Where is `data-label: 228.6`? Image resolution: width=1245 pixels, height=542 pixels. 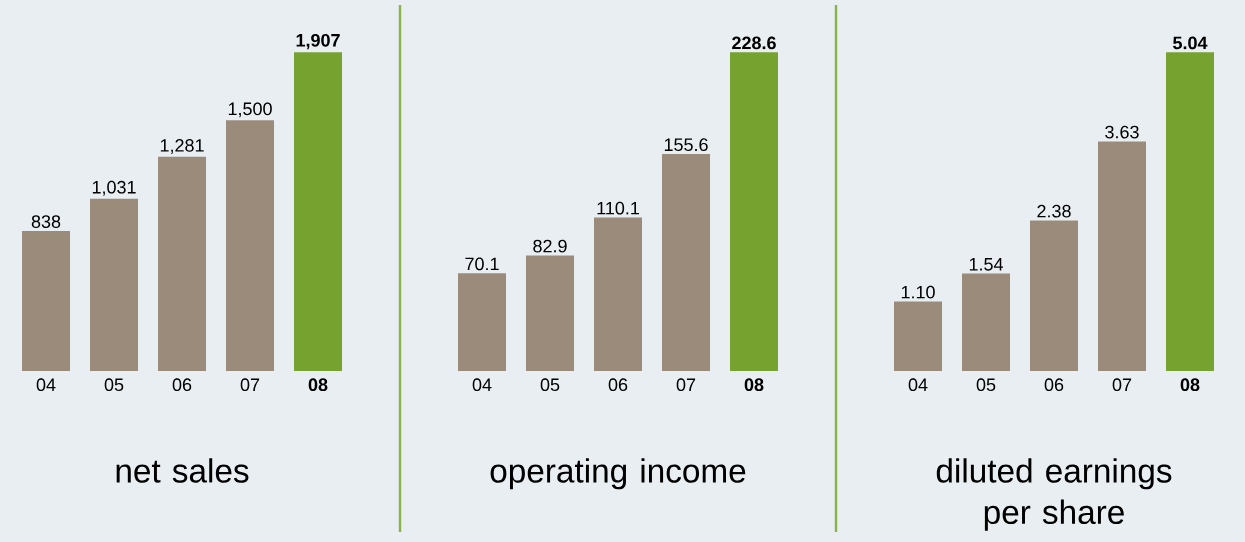
data-label: 228.6 is located at coordinates (754, 43).